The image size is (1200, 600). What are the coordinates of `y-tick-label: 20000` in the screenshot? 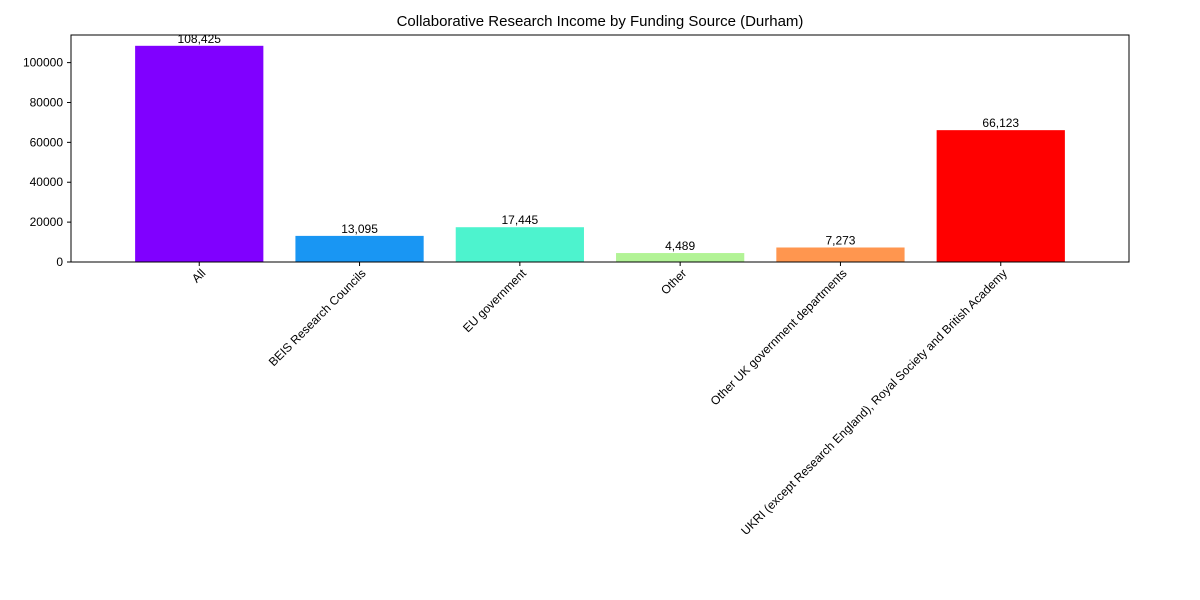 It's located at (47, 222).